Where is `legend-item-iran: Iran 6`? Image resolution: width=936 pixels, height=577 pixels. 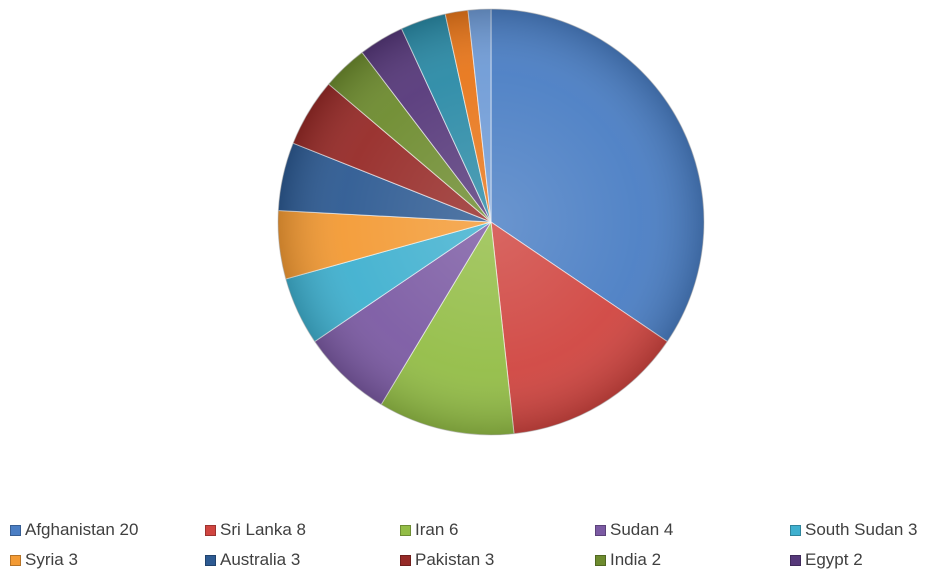 legend-item-iran: Iran 6 is located at coordinates (429, 530).